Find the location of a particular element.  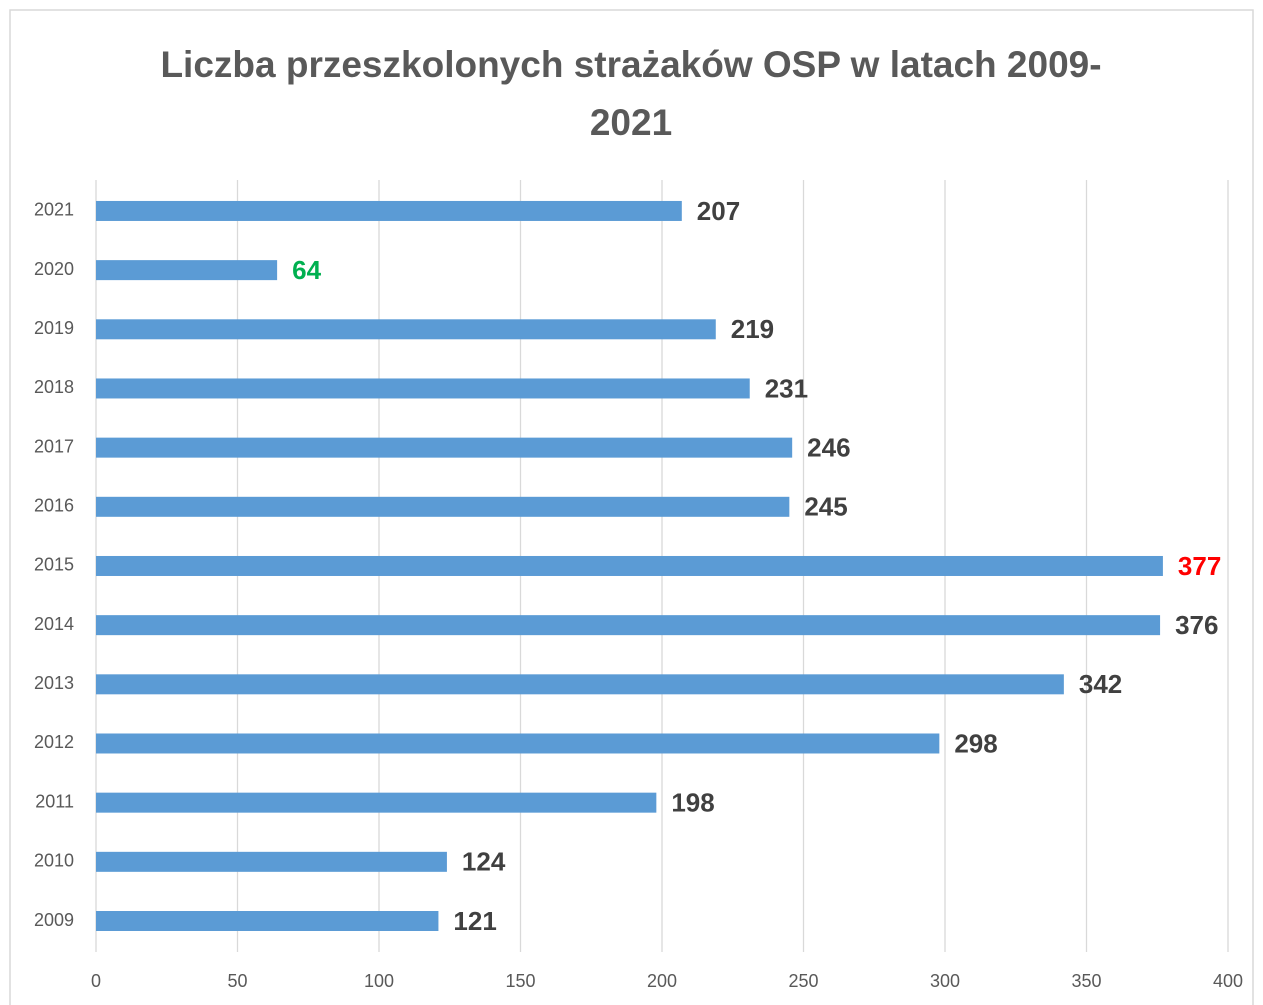

y-tick-label: 2014 is located at coordinates (54, 624).